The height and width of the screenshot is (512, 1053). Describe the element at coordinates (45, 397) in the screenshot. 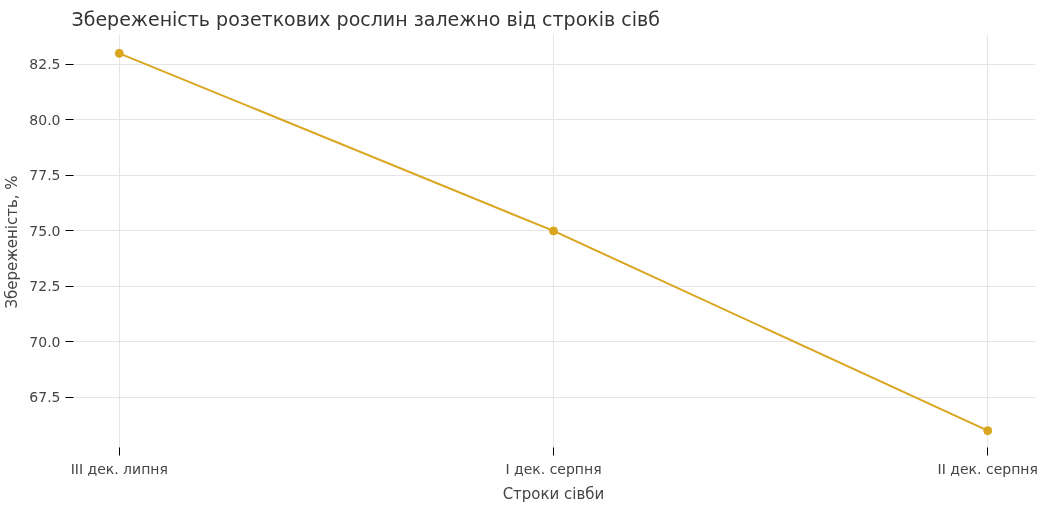

I see `y-tick-label: 67.5` at that location.